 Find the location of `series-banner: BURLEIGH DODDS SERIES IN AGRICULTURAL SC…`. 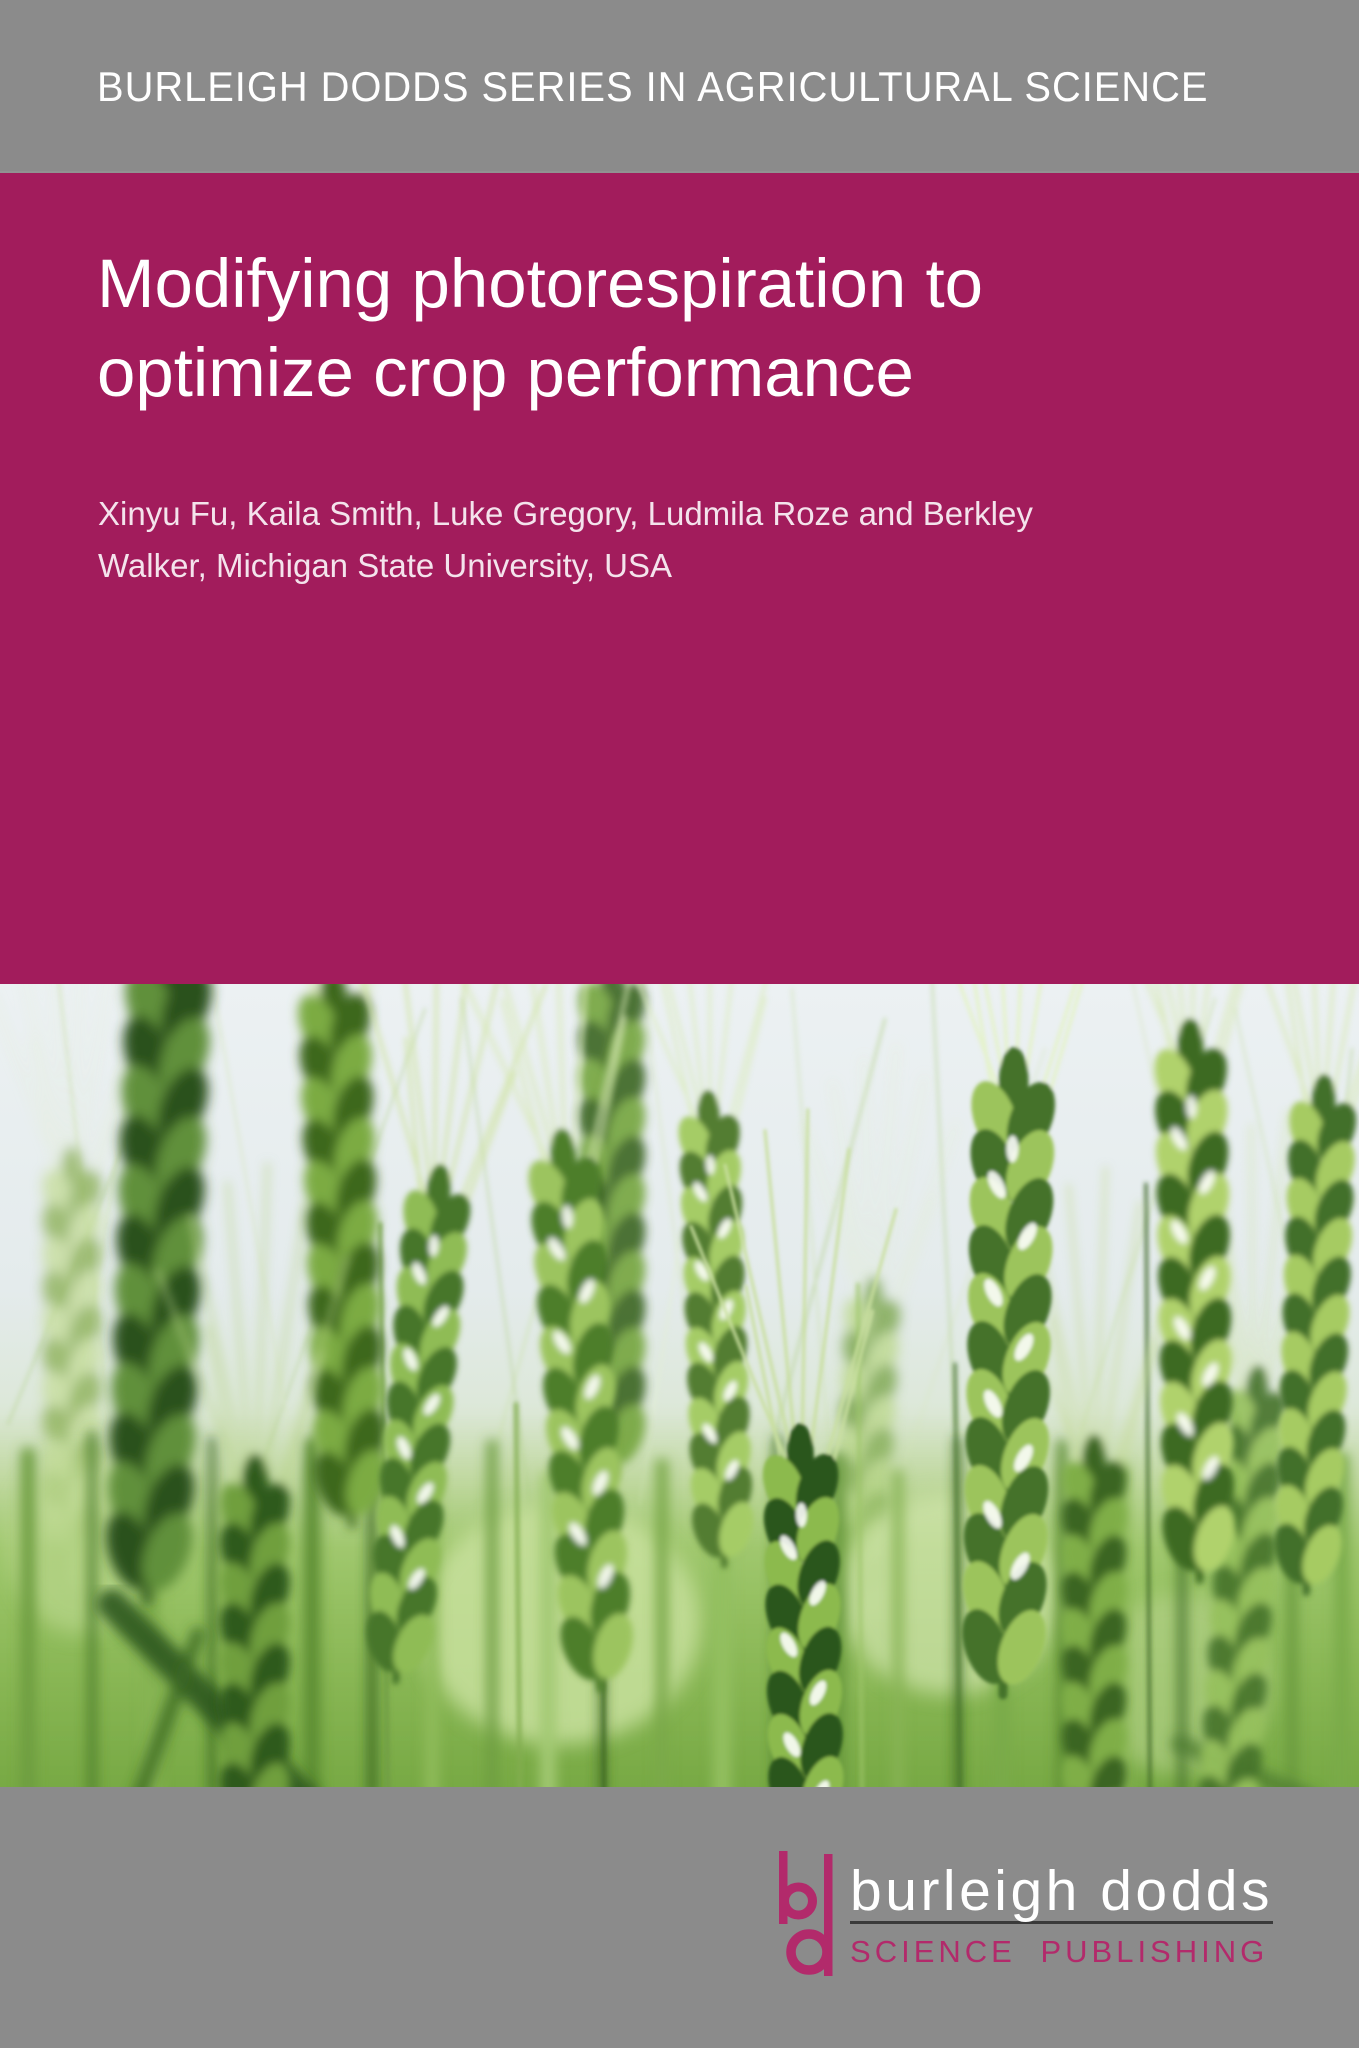

series-banner: BURLEIGH DODDS SERIES IN AGRICULTURAL SC… is located at coordinates (679, 86).